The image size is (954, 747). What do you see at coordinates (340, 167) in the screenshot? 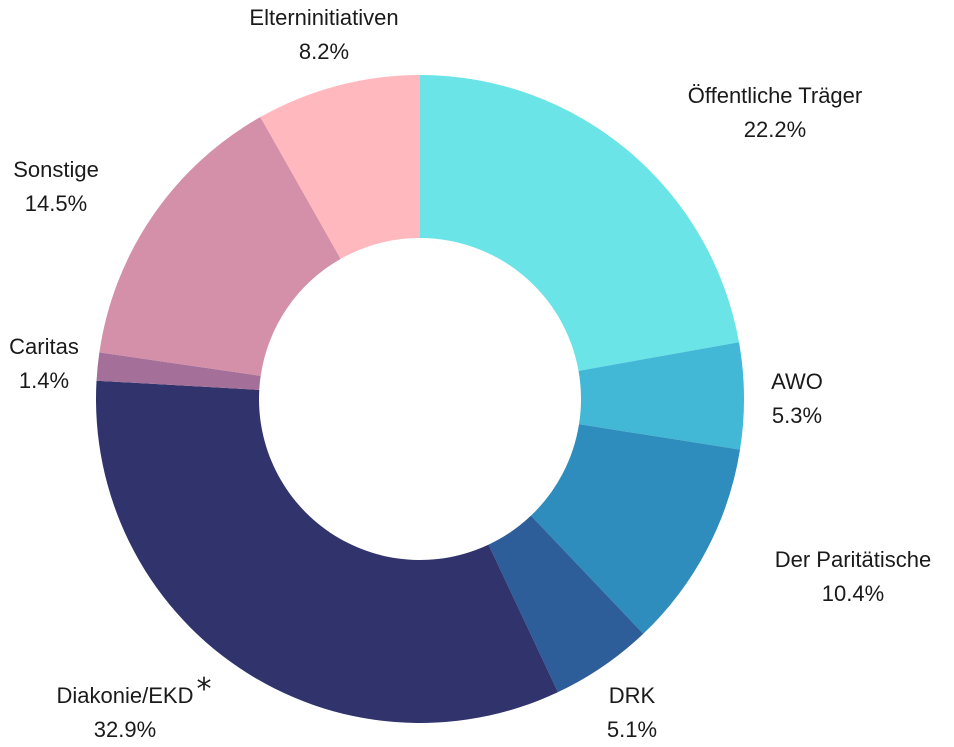
I see `slice-elterninitiativen` at bounding box center [340, 167].